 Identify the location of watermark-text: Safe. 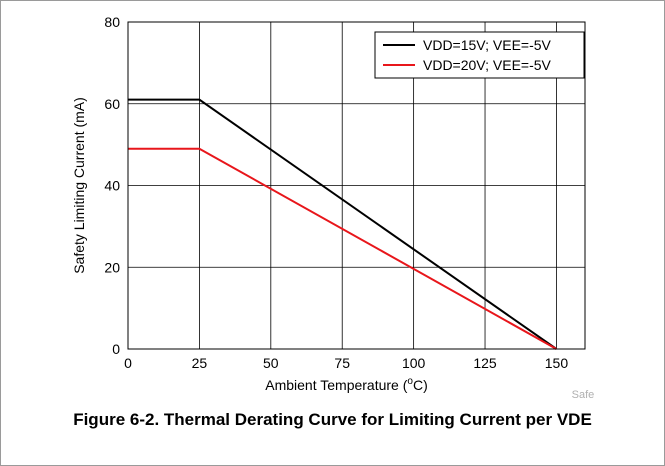
(583, 395).